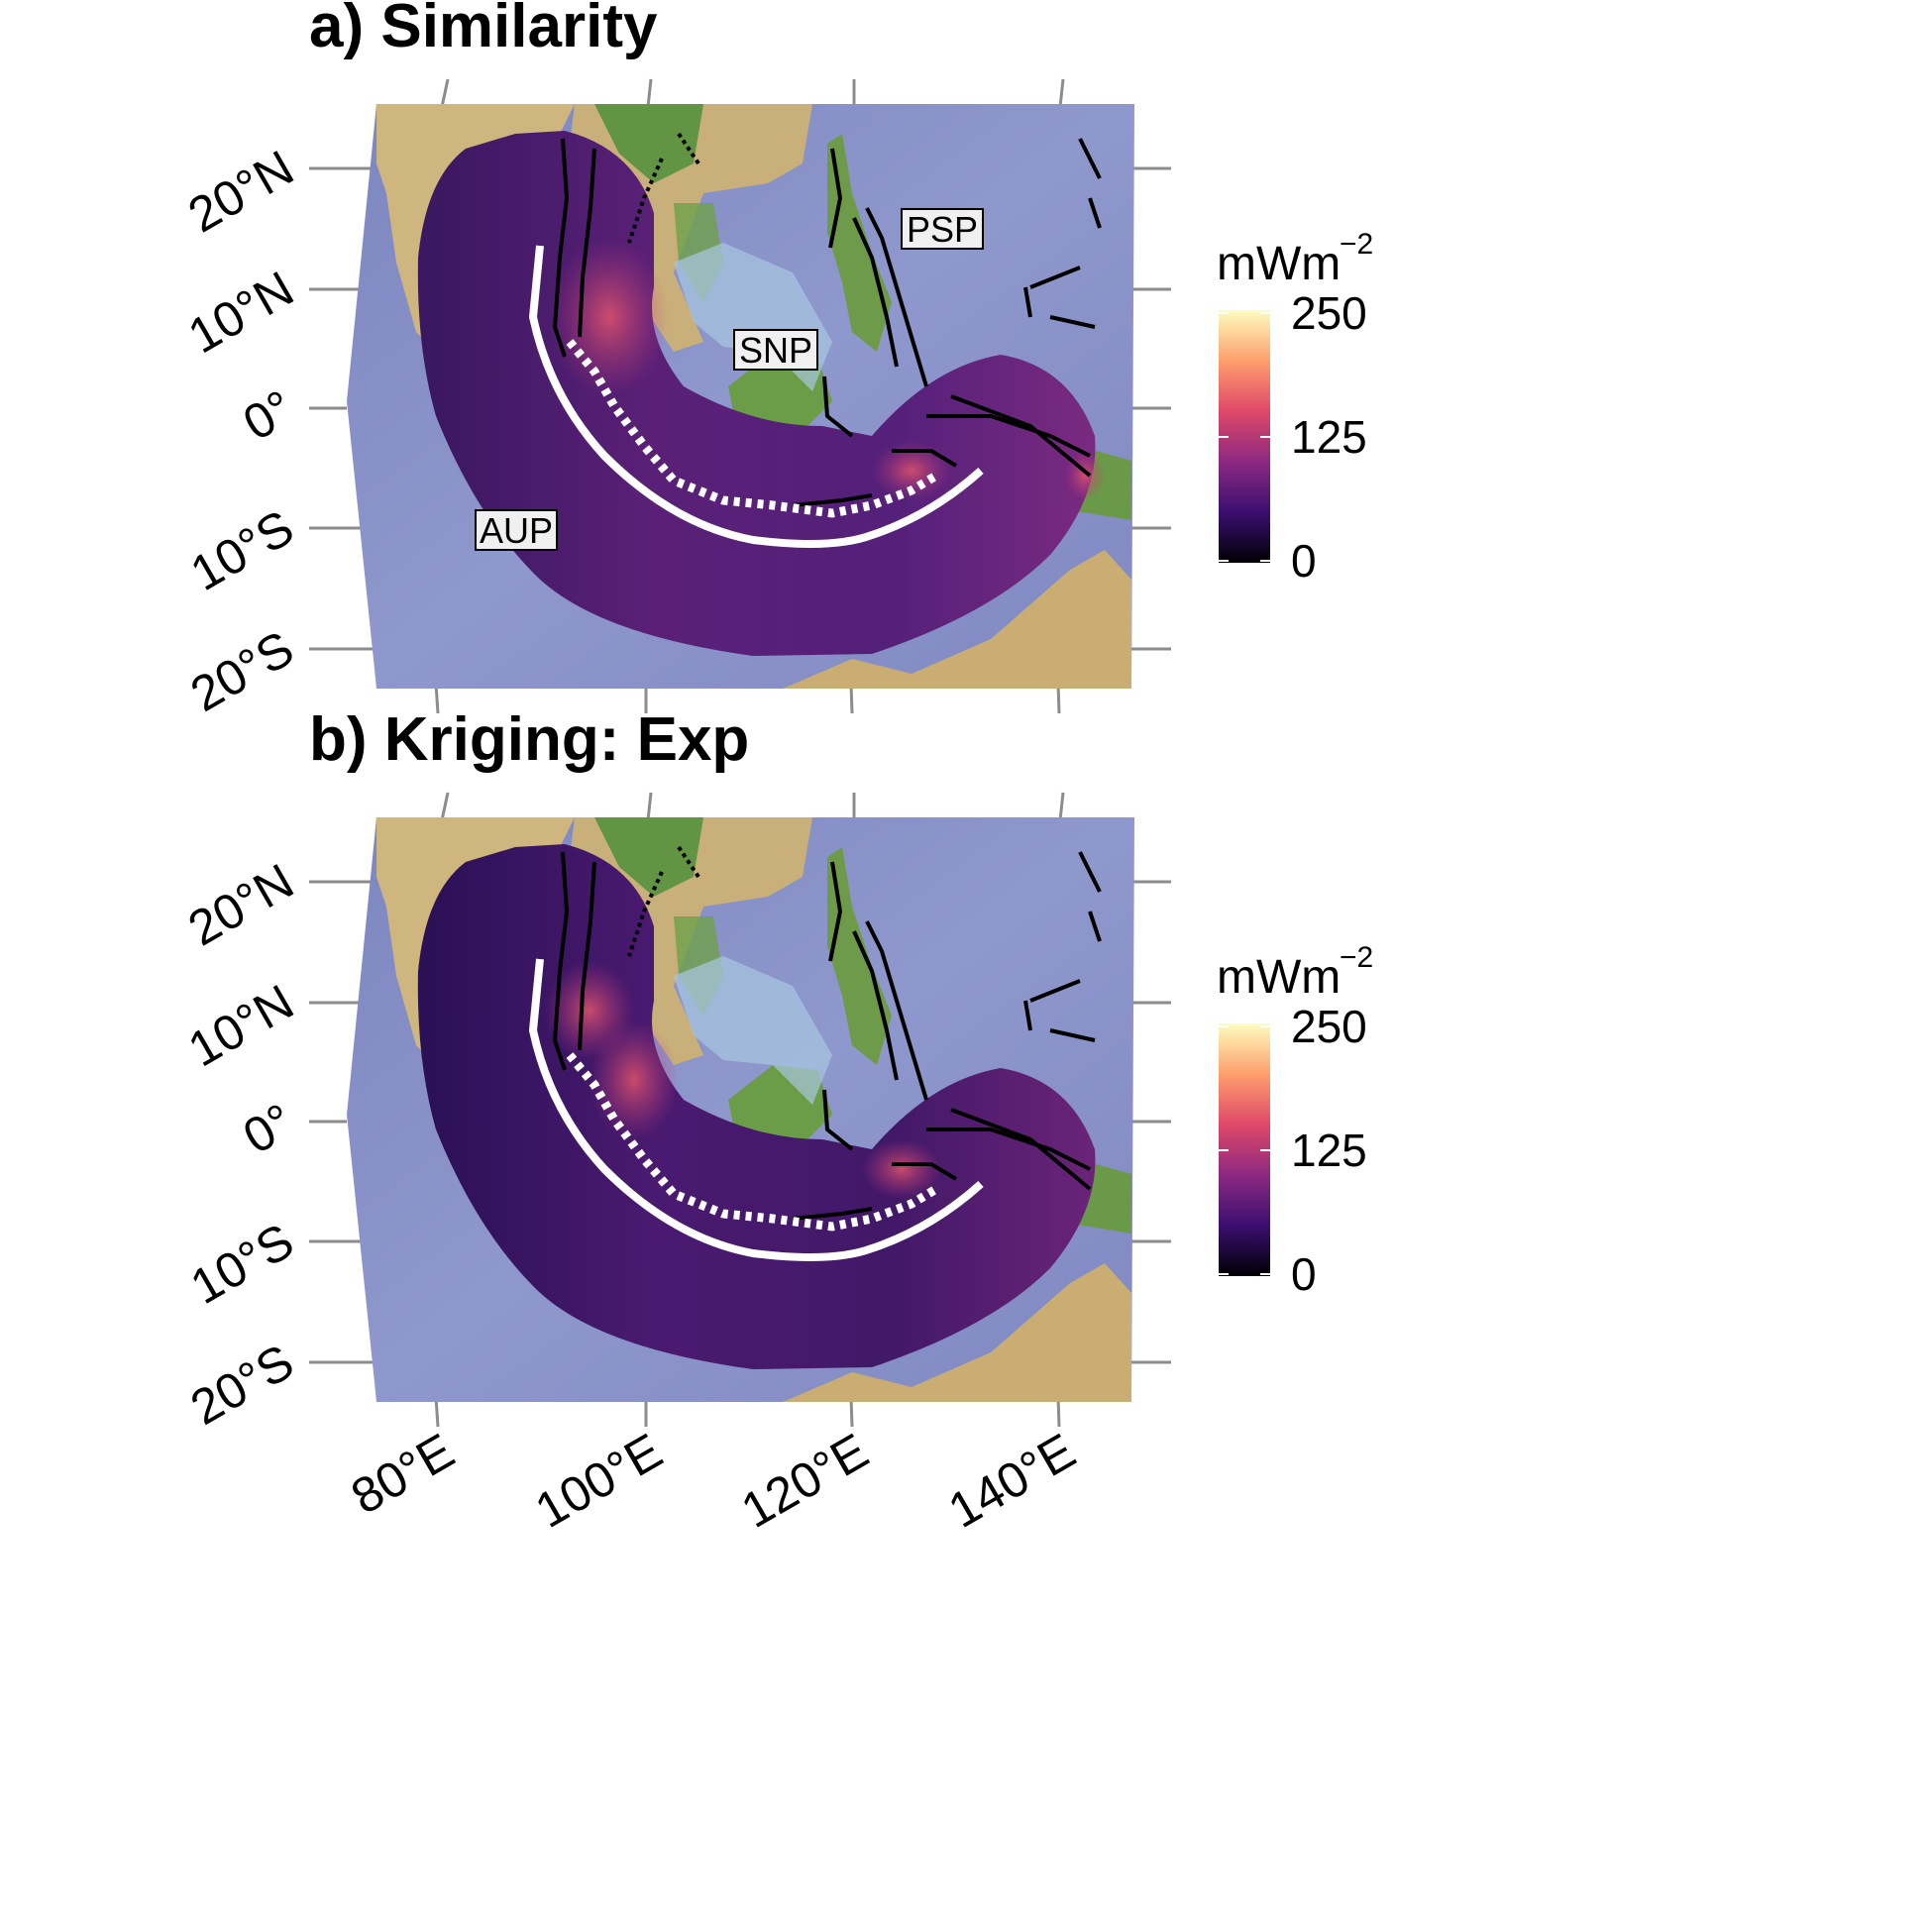  I want to click on lon-label-80e: 80°E, so click(403, 1474).